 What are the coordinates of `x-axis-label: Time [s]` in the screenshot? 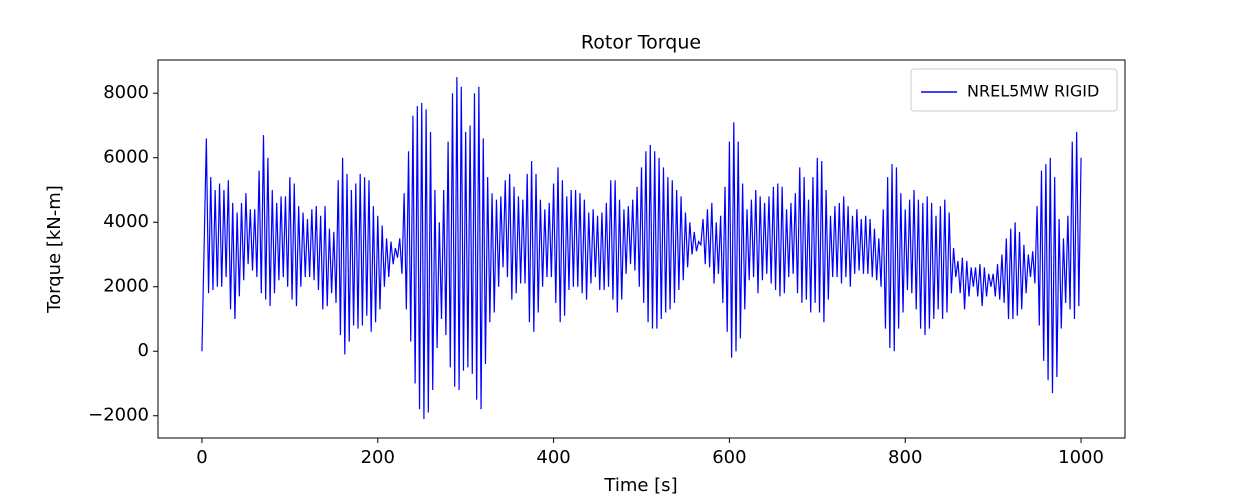 It's located at (640, 485).